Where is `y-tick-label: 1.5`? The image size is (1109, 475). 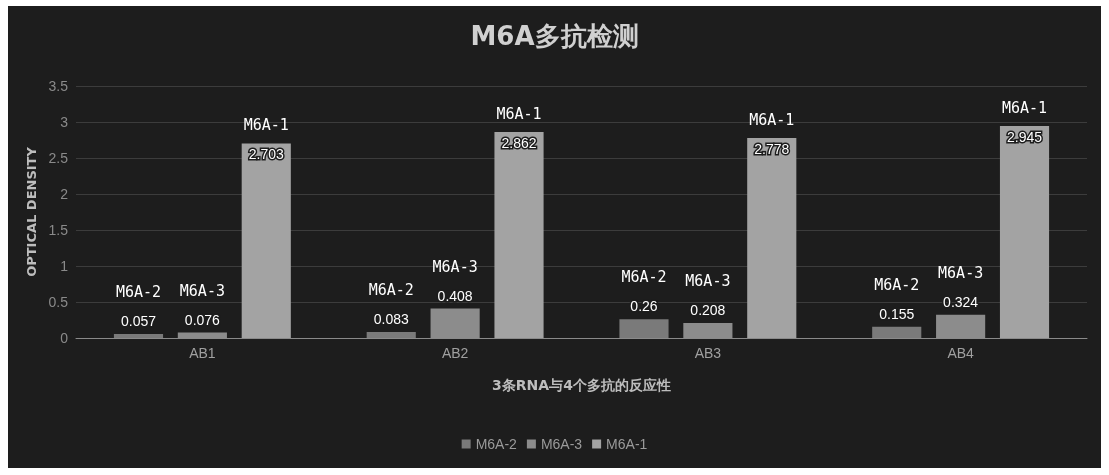 y-tick-label: 1.5 is located at coordinates (58, 230).